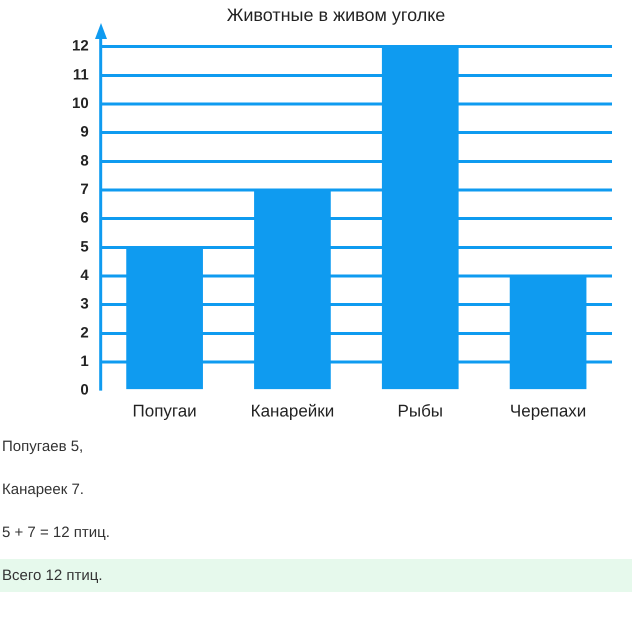 The height and width of the screenshot is (643, 632). What do you see at coordinates (316, 575) in the screenshot?
I see `text: Всего 12 птиц.` at bounding box center [316, 575].